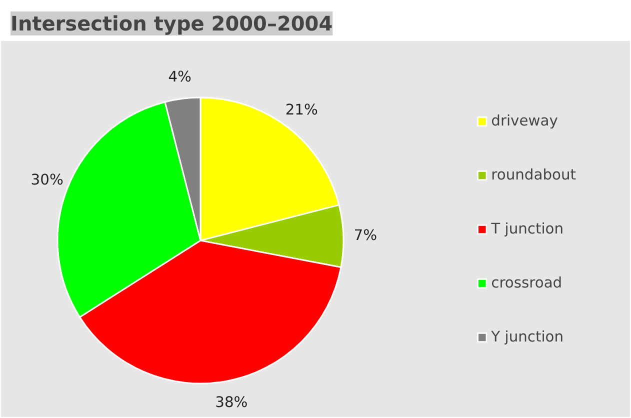 The height and width of the screenshot is (418, 631). I want to click on data-label: 38%, so click(231, 403).